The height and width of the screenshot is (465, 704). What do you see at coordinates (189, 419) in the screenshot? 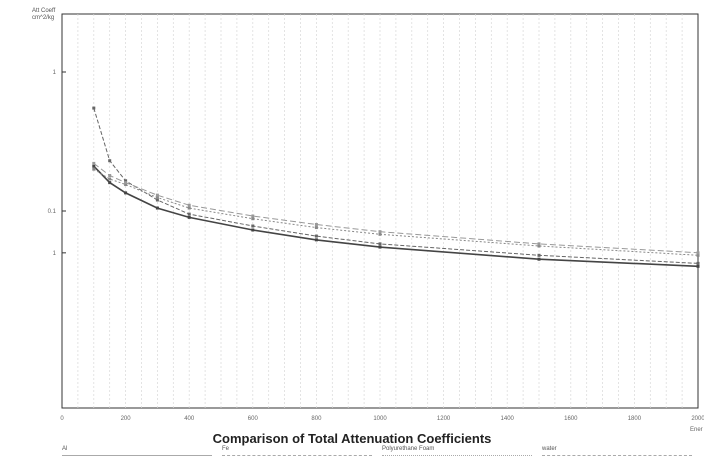
I see `x-tick-label: 400` at bounding box center [189, 419].